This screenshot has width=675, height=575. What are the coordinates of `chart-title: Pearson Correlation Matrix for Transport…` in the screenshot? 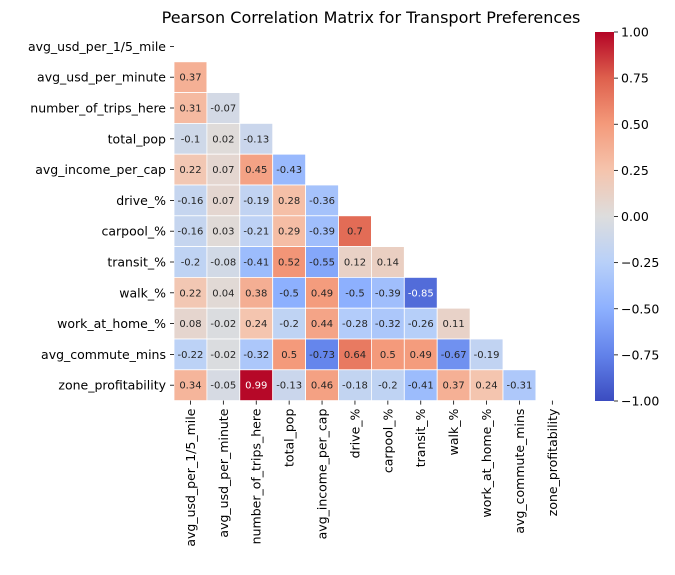 It's located at (371, 17).